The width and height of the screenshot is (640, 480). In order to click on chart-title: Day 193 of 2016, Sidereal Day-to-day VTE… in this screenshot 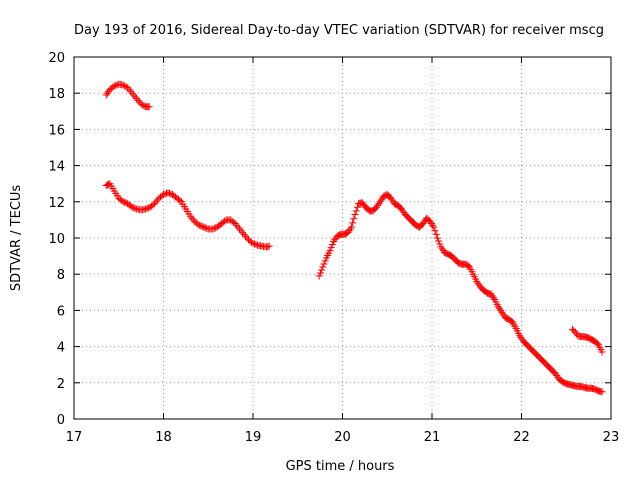, I will do `click(339, 30)`.